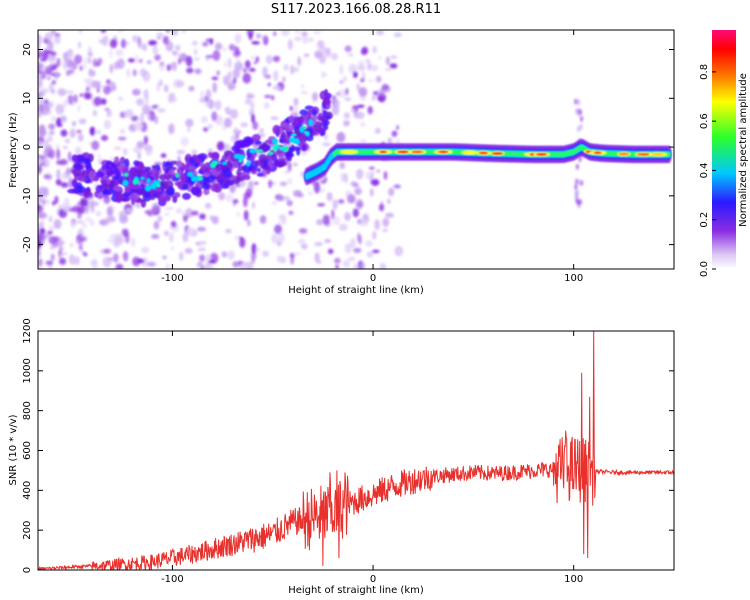 Image resolution: width=750 pixels, height=600 pixels. Describe the element at coordinates (724, 149) in the screenshot. I see `colorbar-gradient` at that location.